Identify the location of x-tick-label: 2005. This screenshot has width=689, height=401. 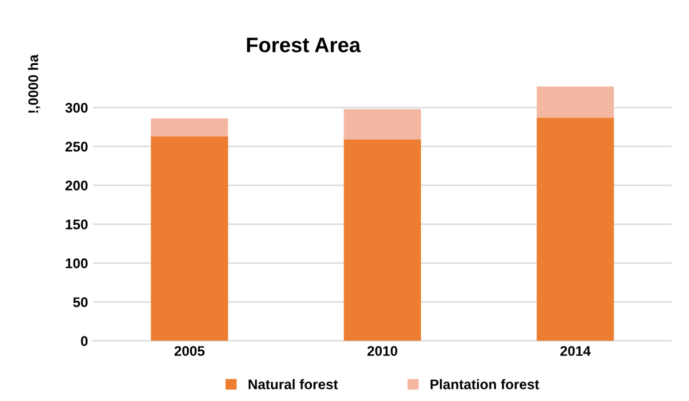
(189, 351).